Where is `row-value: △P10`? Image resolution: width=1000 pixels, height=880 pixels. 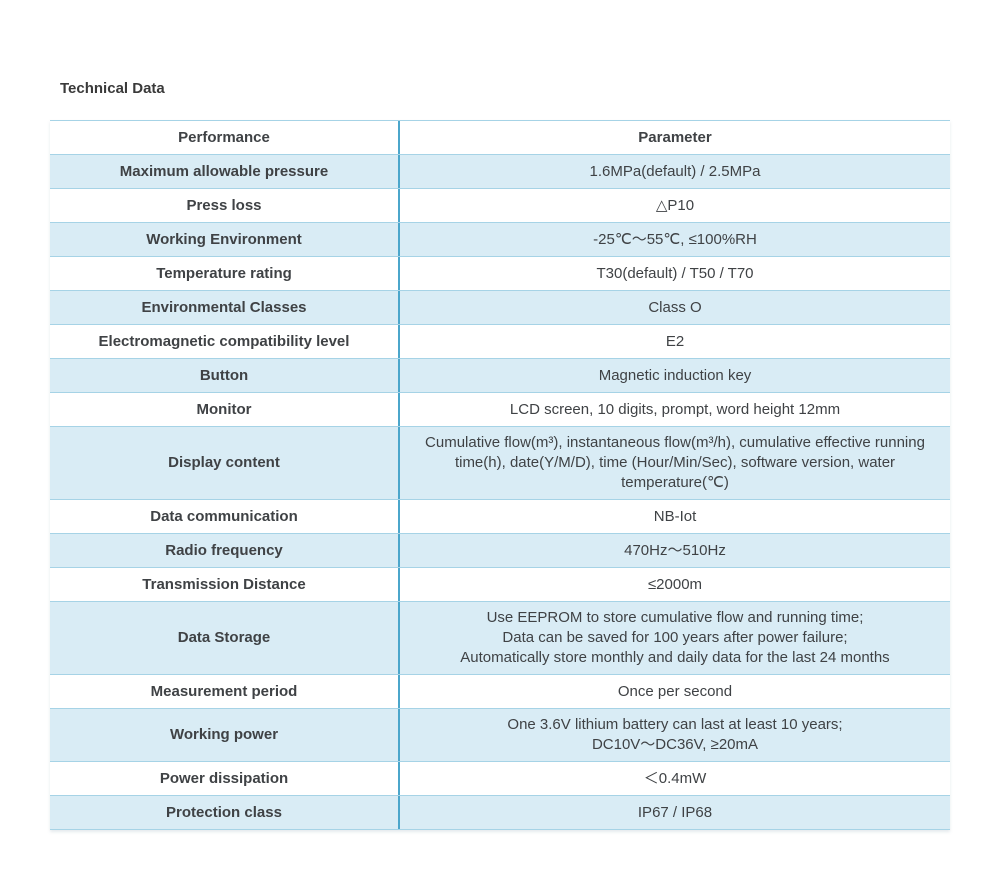
row-value: △P10 is located at coordinates (675, 205).